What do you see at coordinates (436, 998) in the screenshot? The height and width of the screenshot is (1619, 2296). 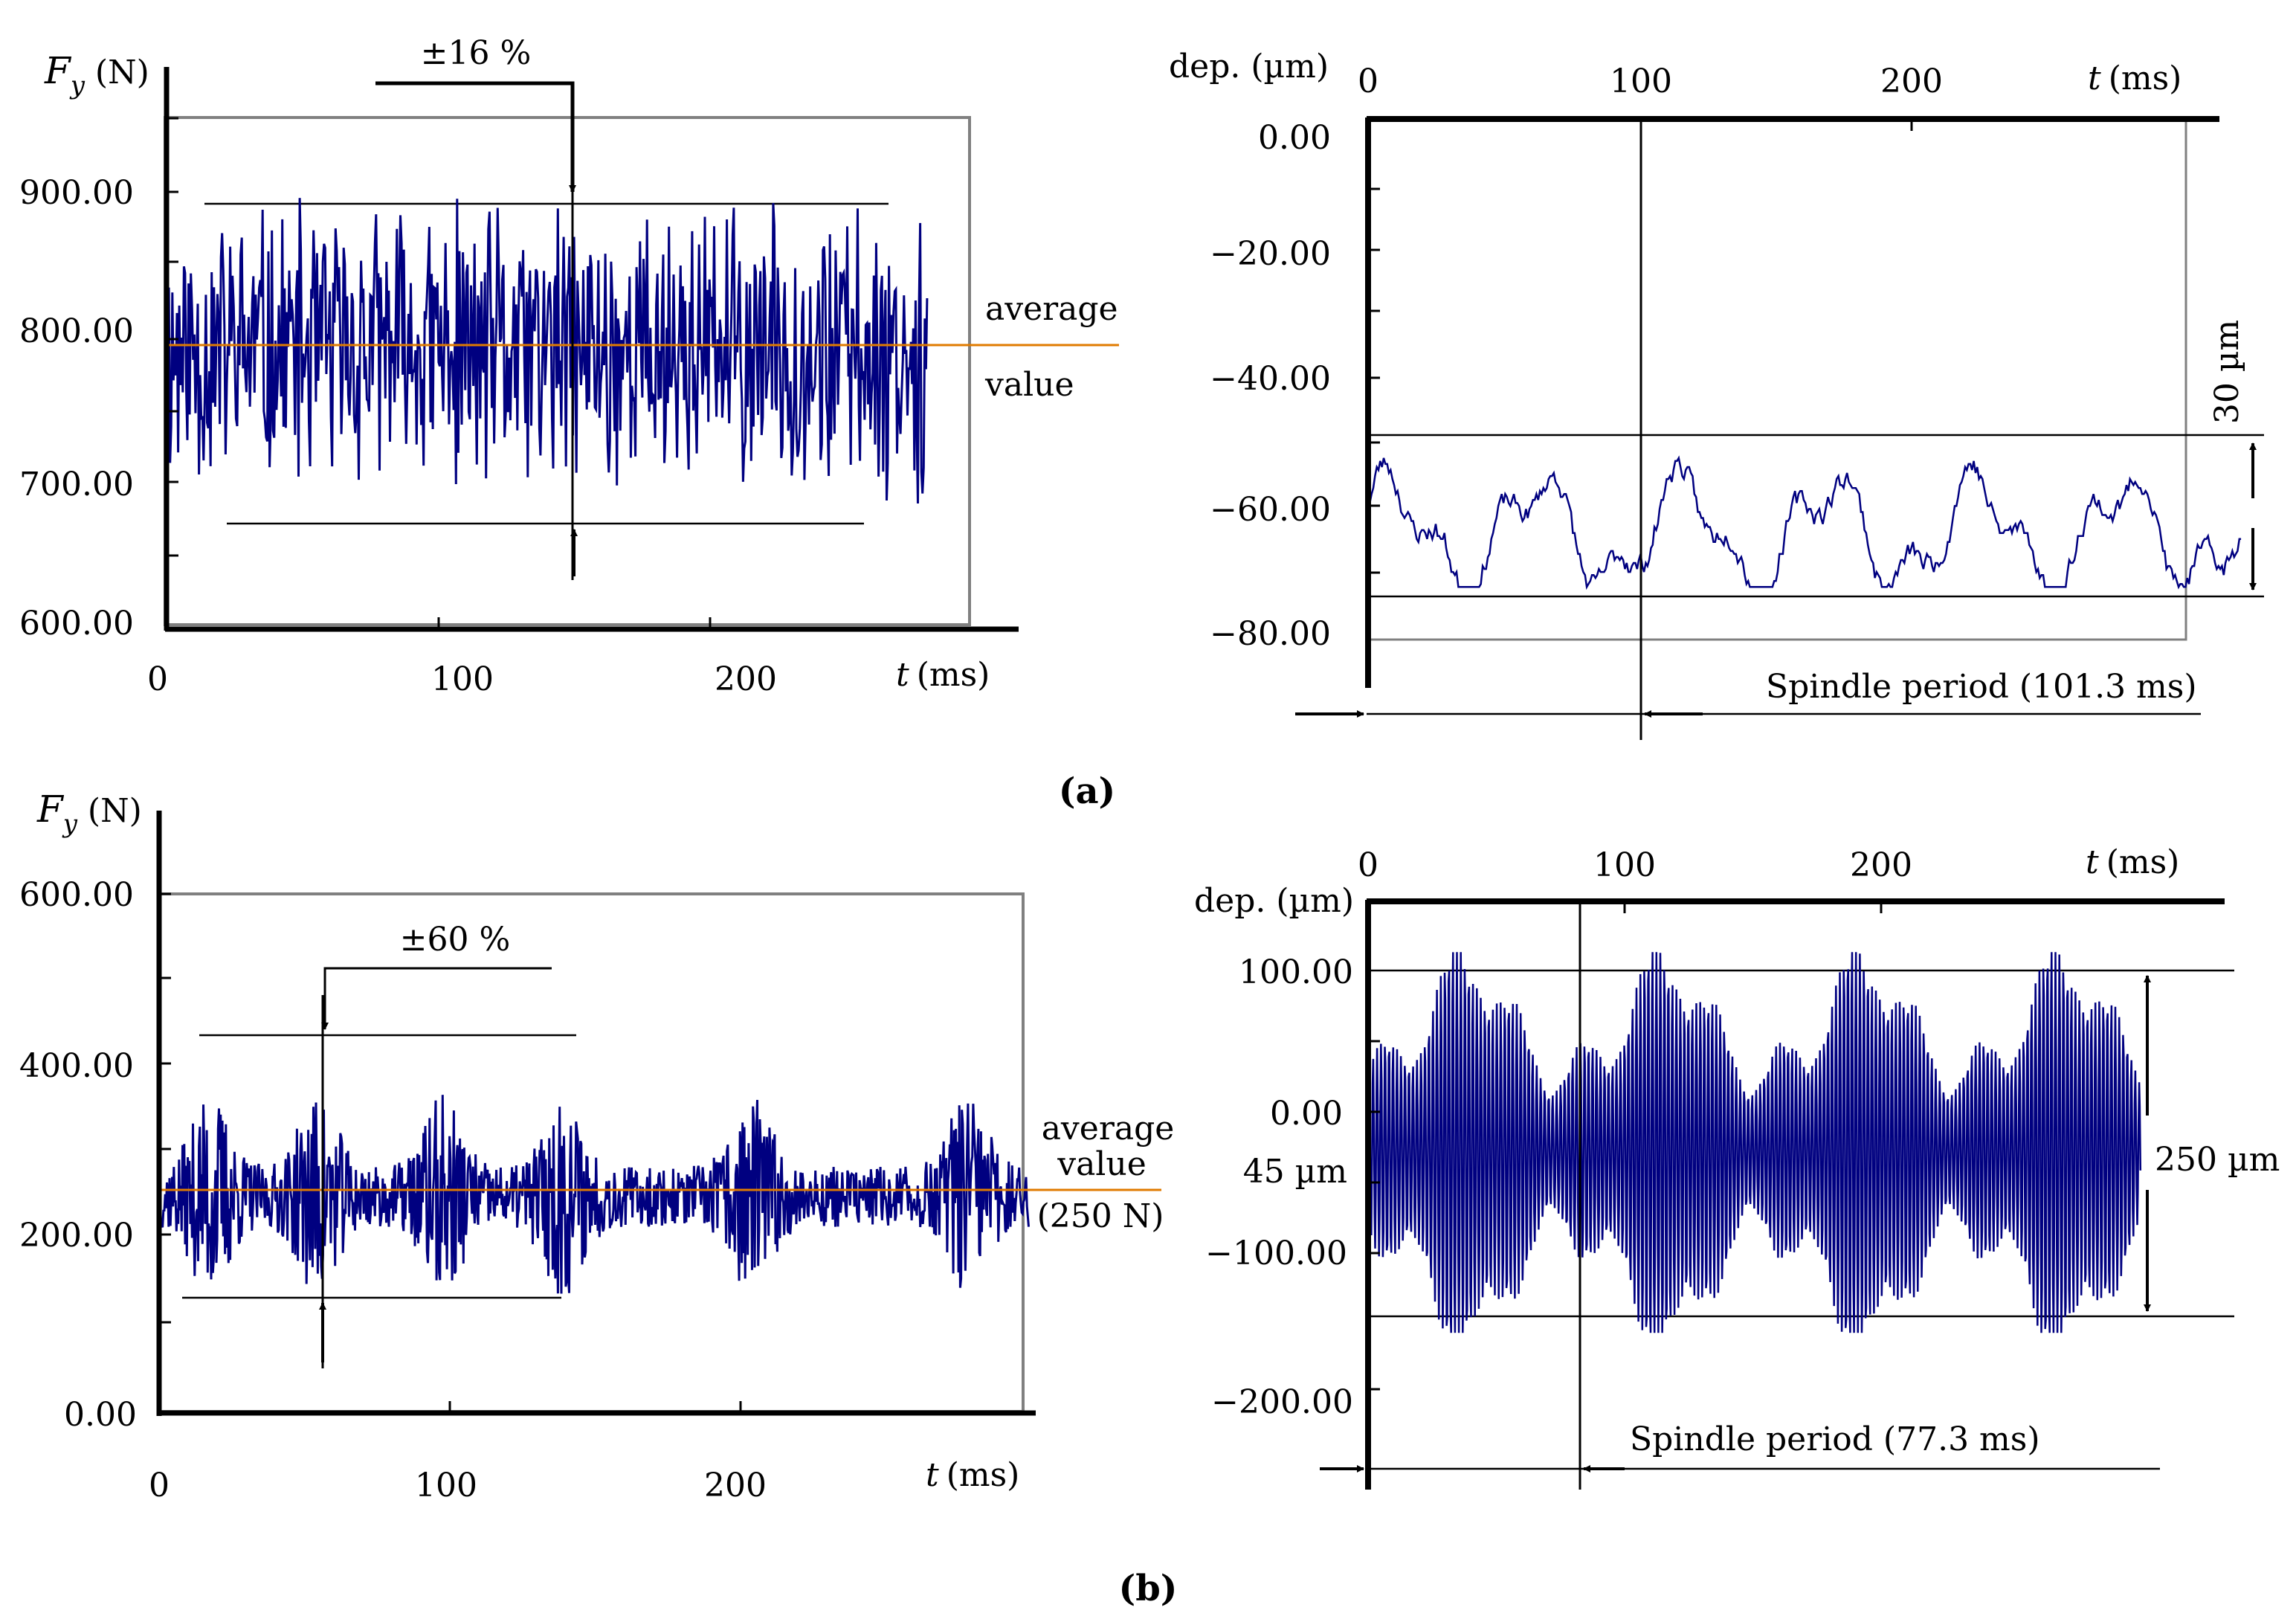 I see `b-force-variation-bracket` at bounding box center [436, 998].